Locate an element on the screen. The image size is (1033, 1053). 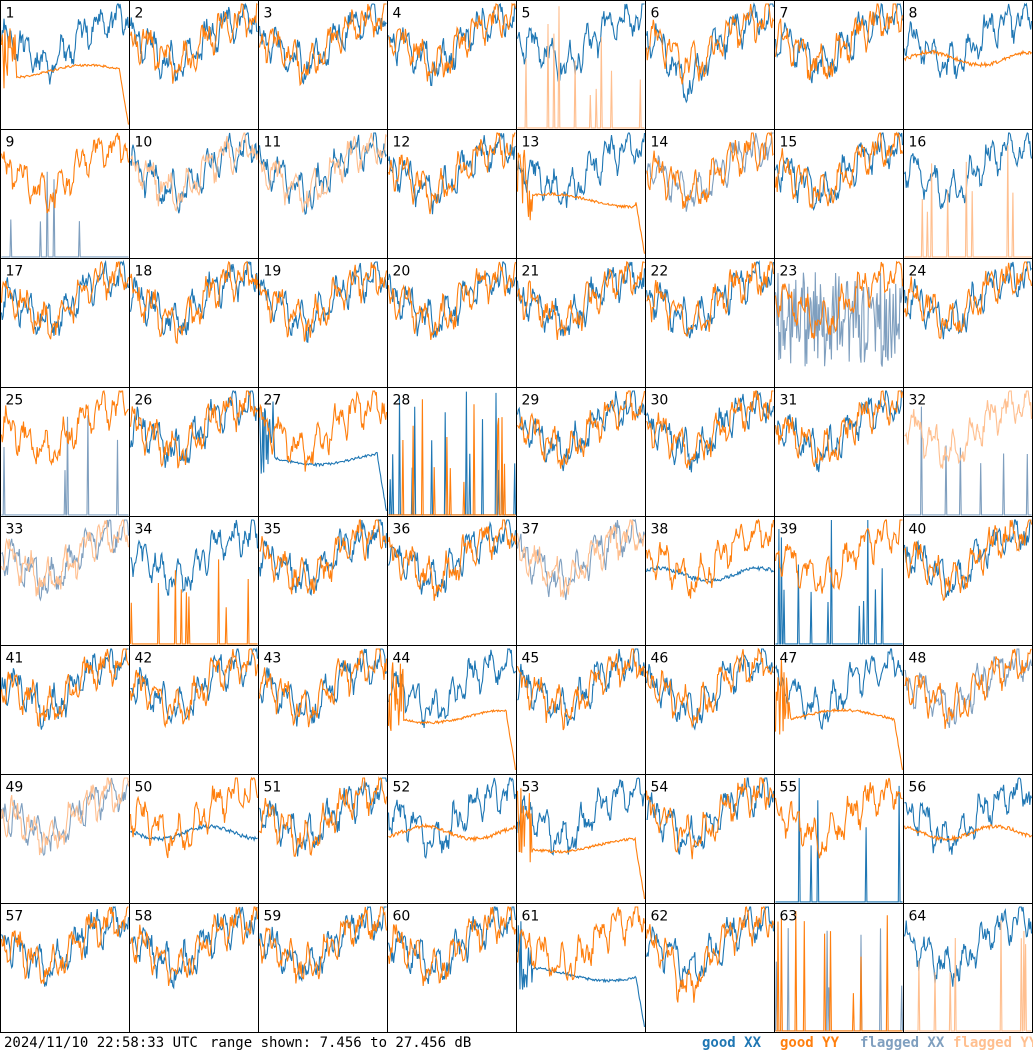
panel-label: 3 is located at coordinates (268, 14).